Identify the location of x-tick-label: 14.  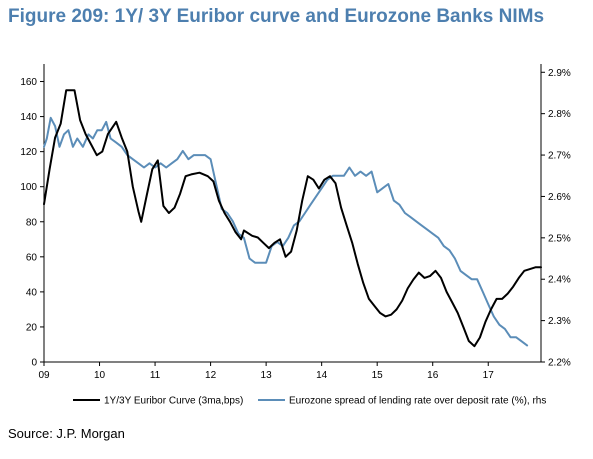
(322, 375).